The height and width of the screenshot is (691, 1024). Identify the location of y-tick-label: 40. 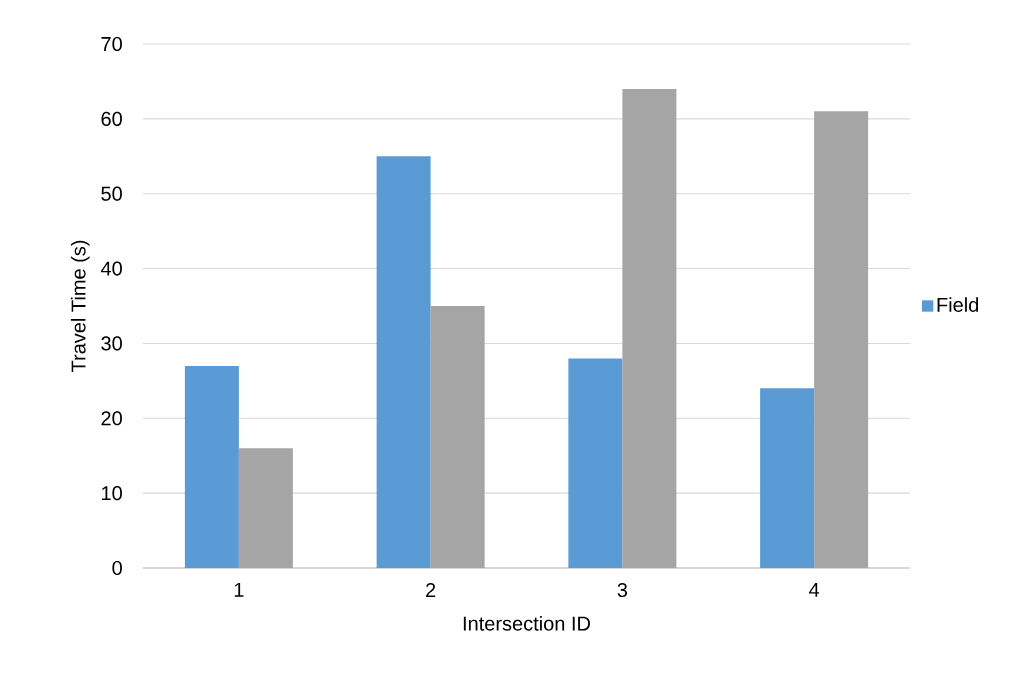
(111, 268).